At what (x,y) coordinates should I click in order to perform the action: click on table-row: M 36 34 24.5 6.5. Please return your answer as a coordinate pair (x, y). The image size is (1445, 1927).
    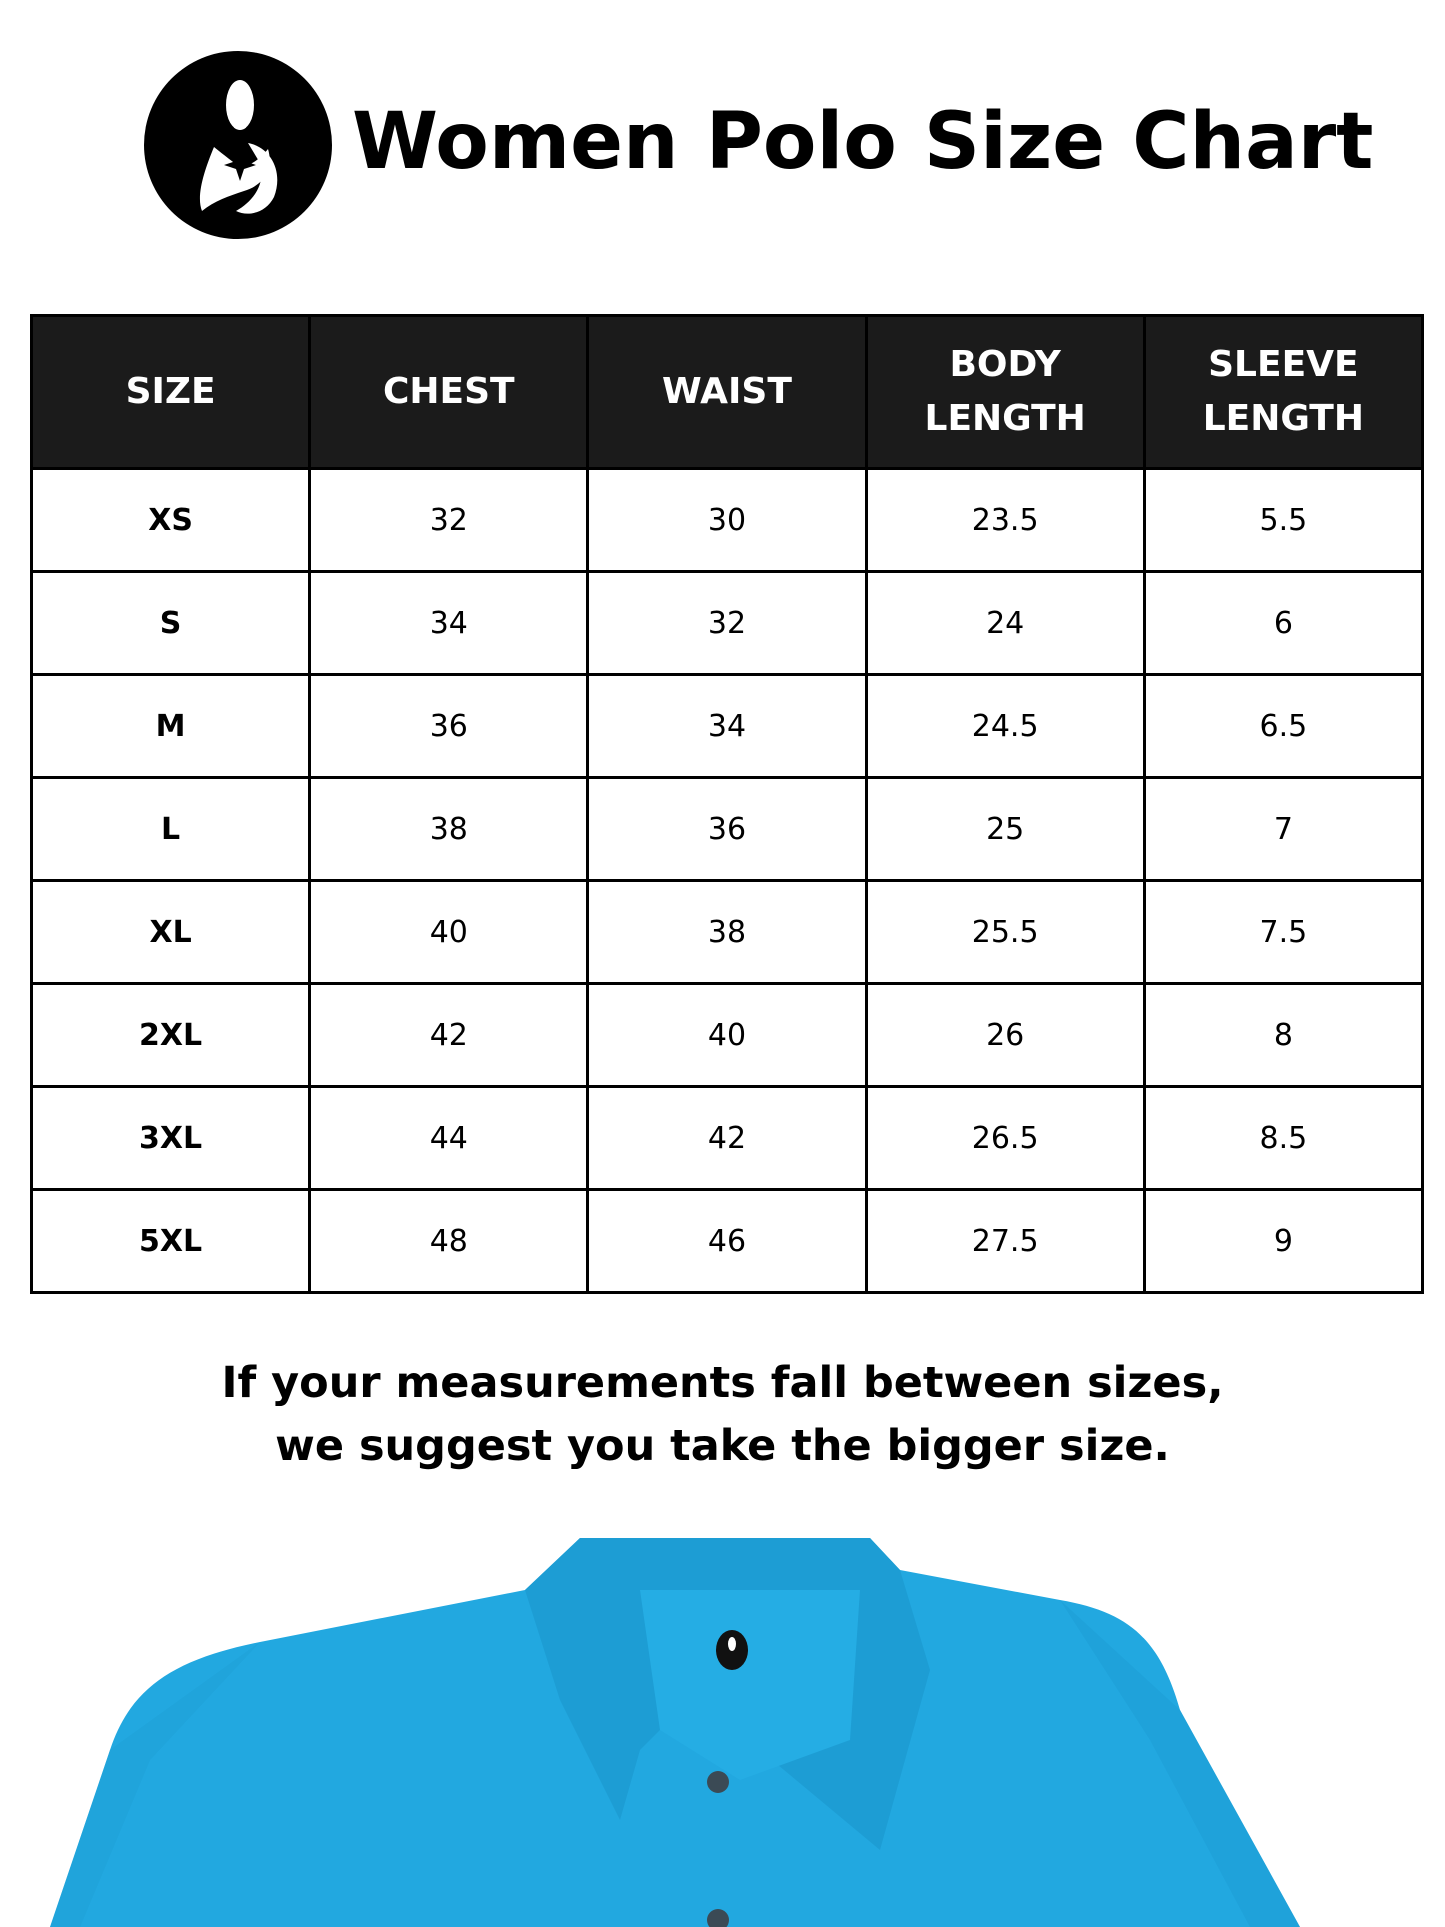
    Looking at the image, I should click on (727, 726).